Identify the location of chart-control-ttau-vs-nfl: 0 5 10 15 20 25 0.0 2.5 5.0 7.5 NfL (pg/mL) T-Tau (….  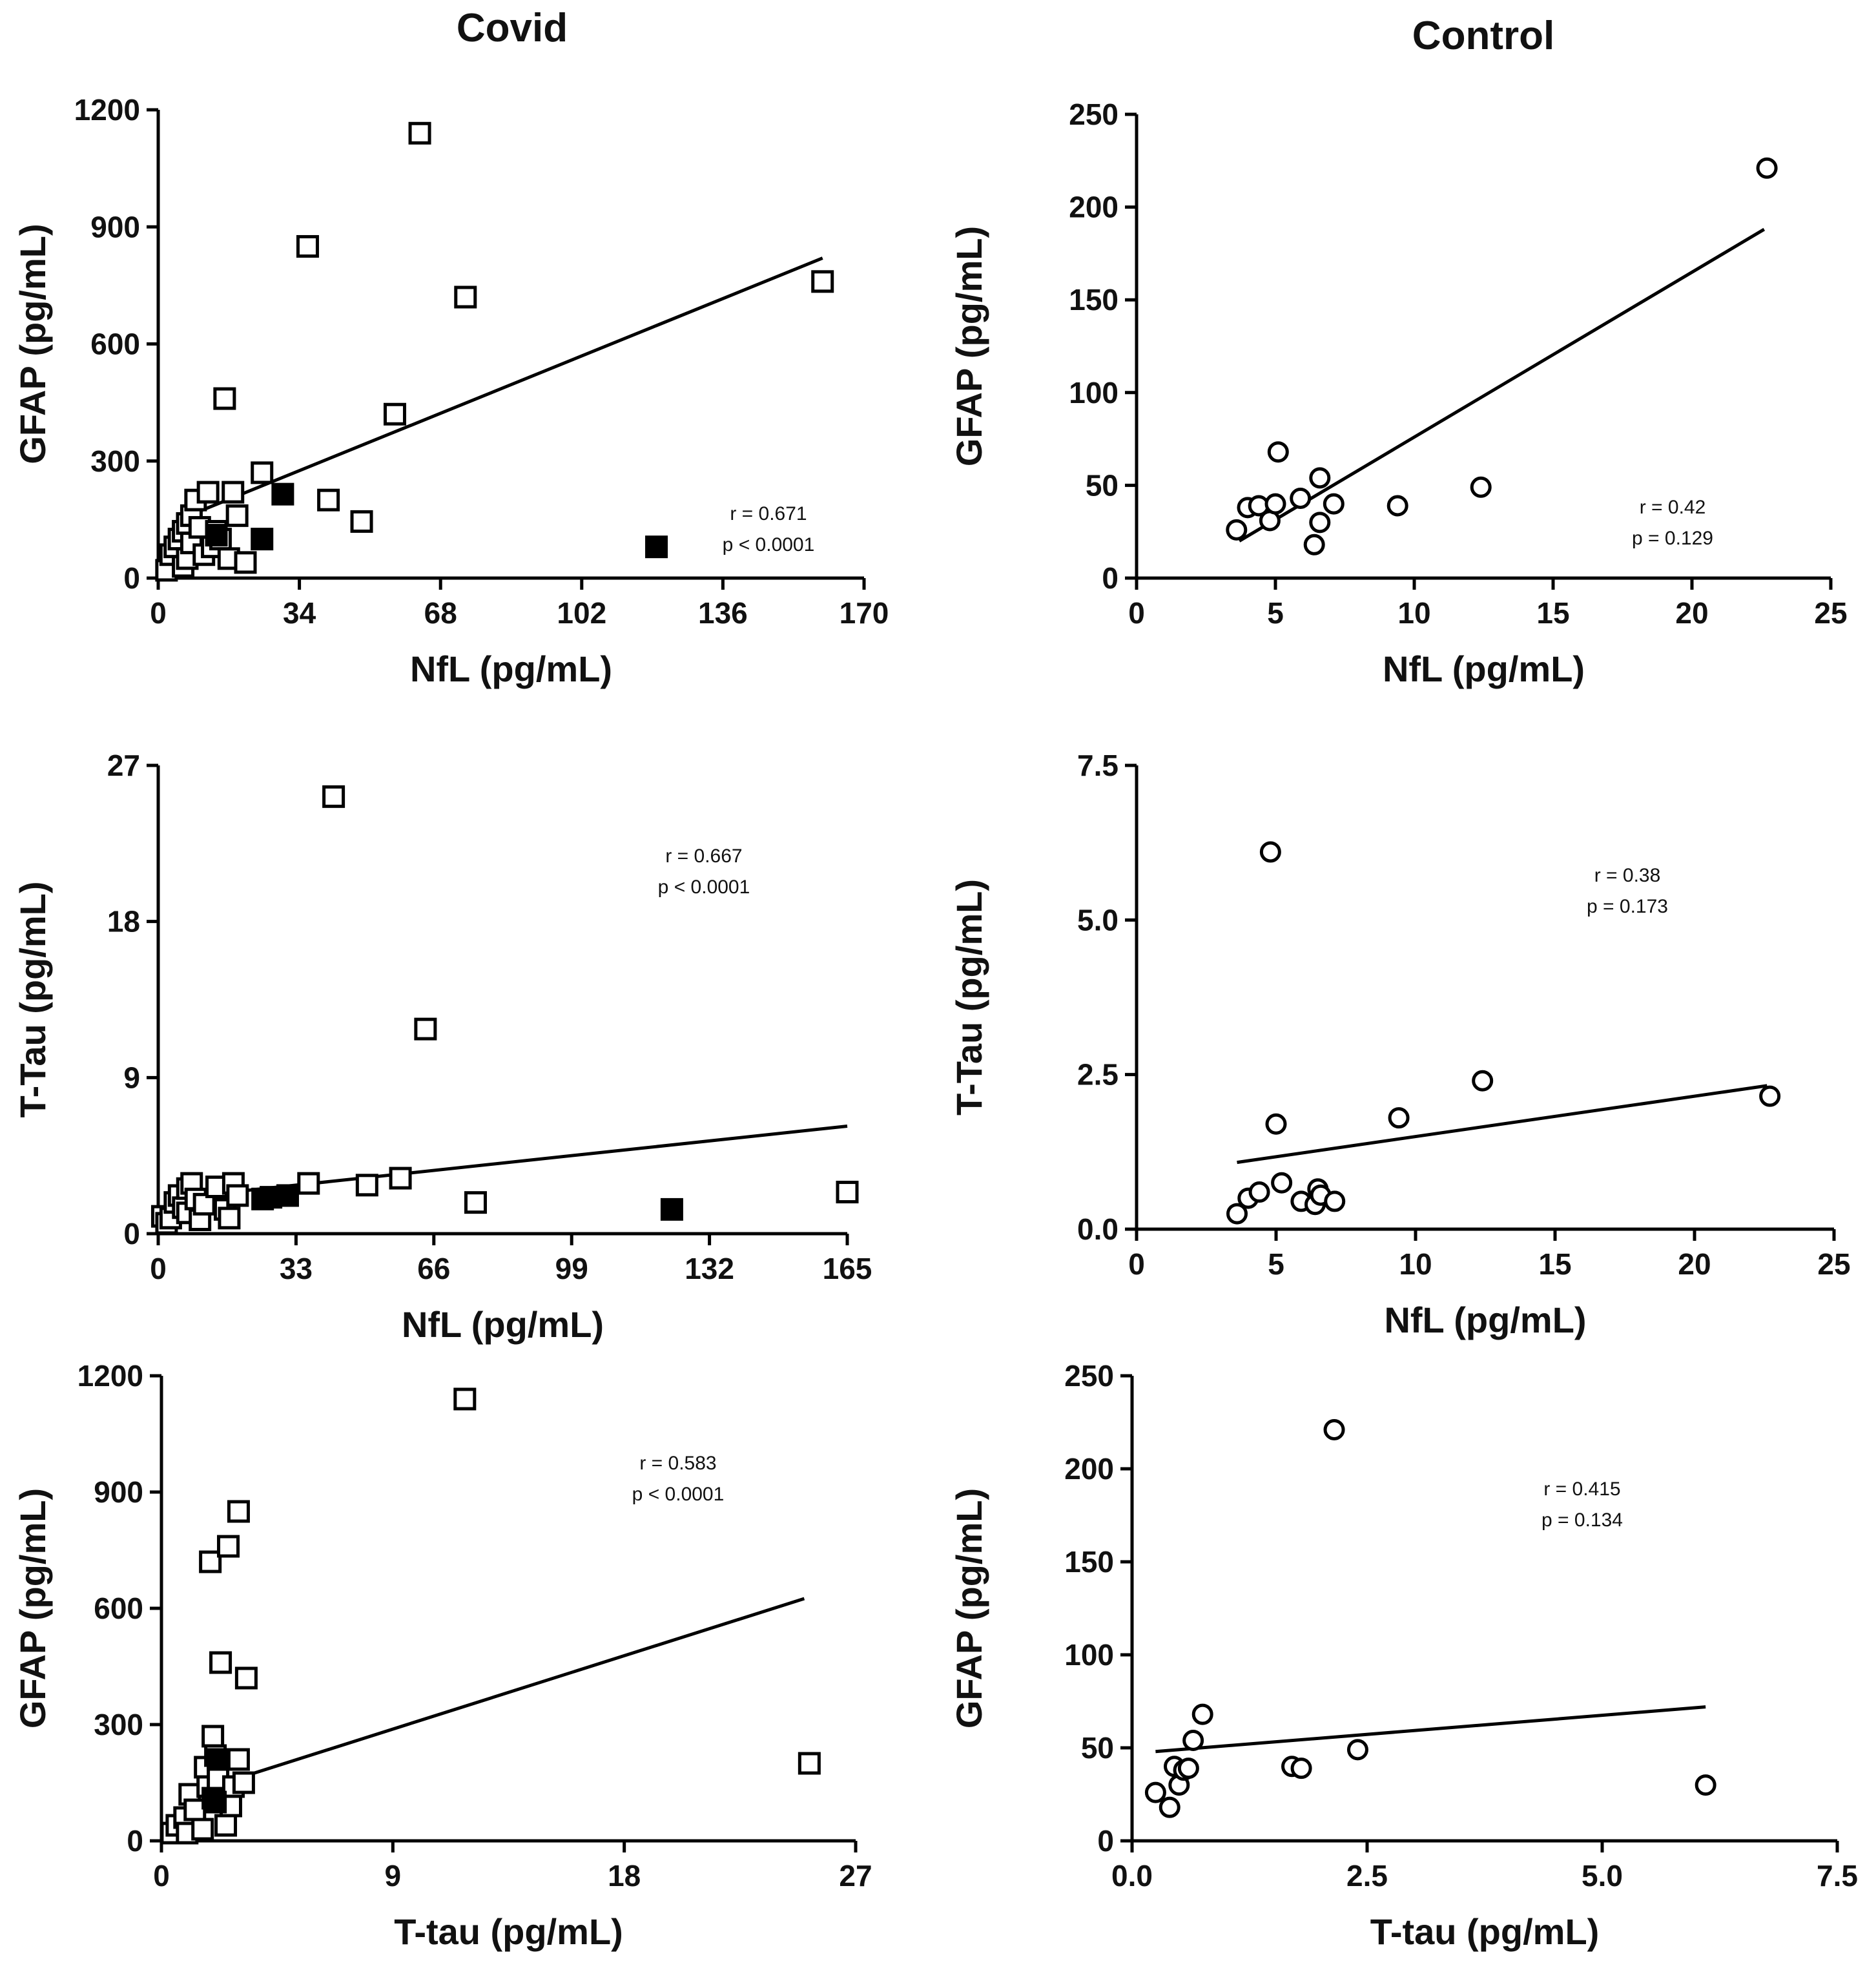
(1400, 1044).